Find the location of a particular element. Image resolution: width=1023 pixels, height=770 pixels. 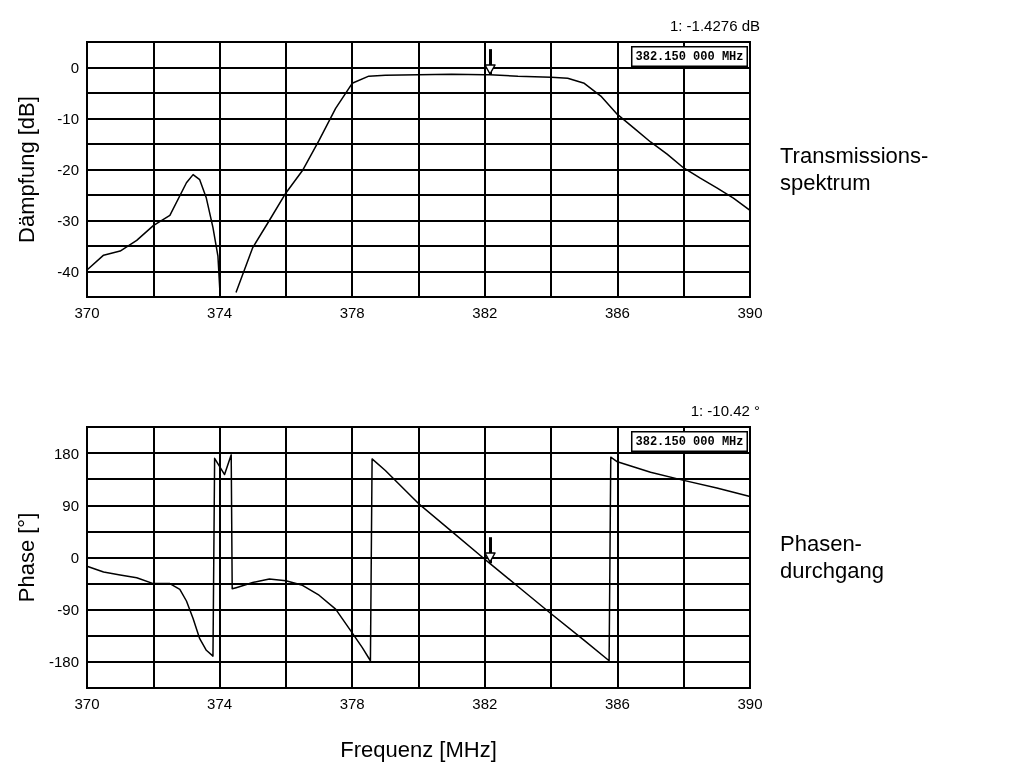

y-axis-title: Phase [°] is located at coordinates (26, 557).